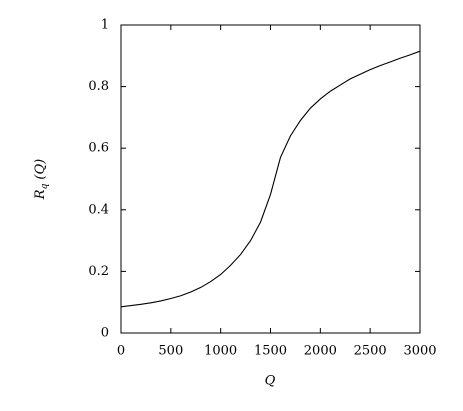  What do you see at coordinates (121, 351) in the screenshot?
I see `x-tick-label: 0` at bounding box center [121, 351].